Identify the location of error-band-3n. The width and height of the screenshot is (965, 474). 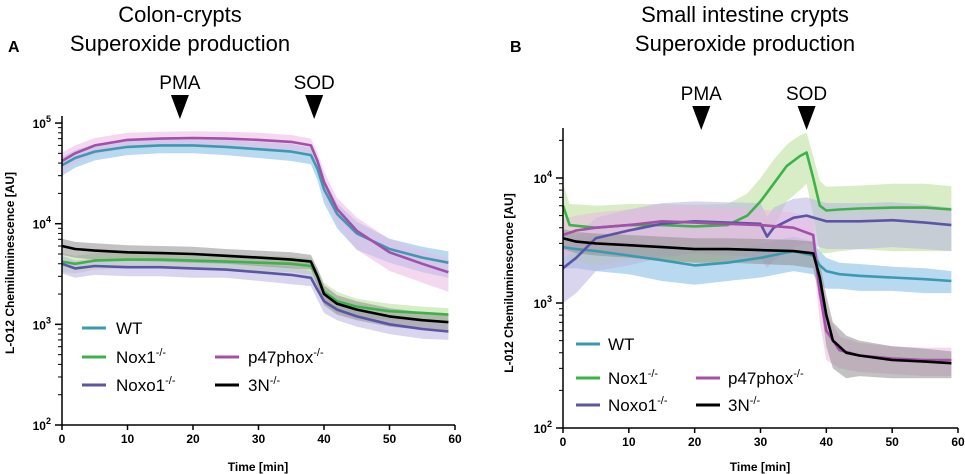
(757, 304).